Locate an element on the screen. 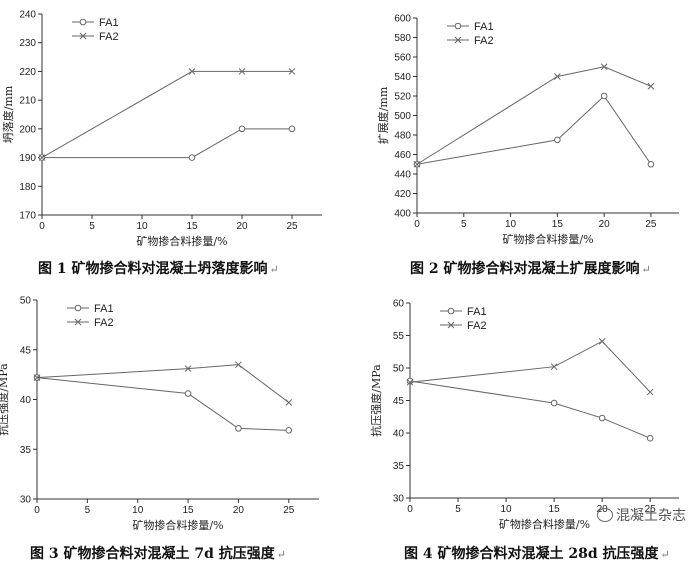 This screenshot has width=700, height=565. y-tick-label: 560 is located at coordinates (402, 58).